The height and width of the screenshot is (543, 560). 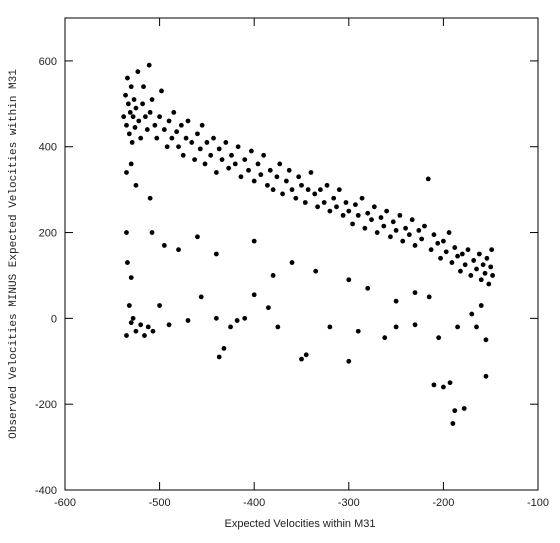 I want to click on x-axis-label: Expected Velocities within M31, so click(x=299, y=524).